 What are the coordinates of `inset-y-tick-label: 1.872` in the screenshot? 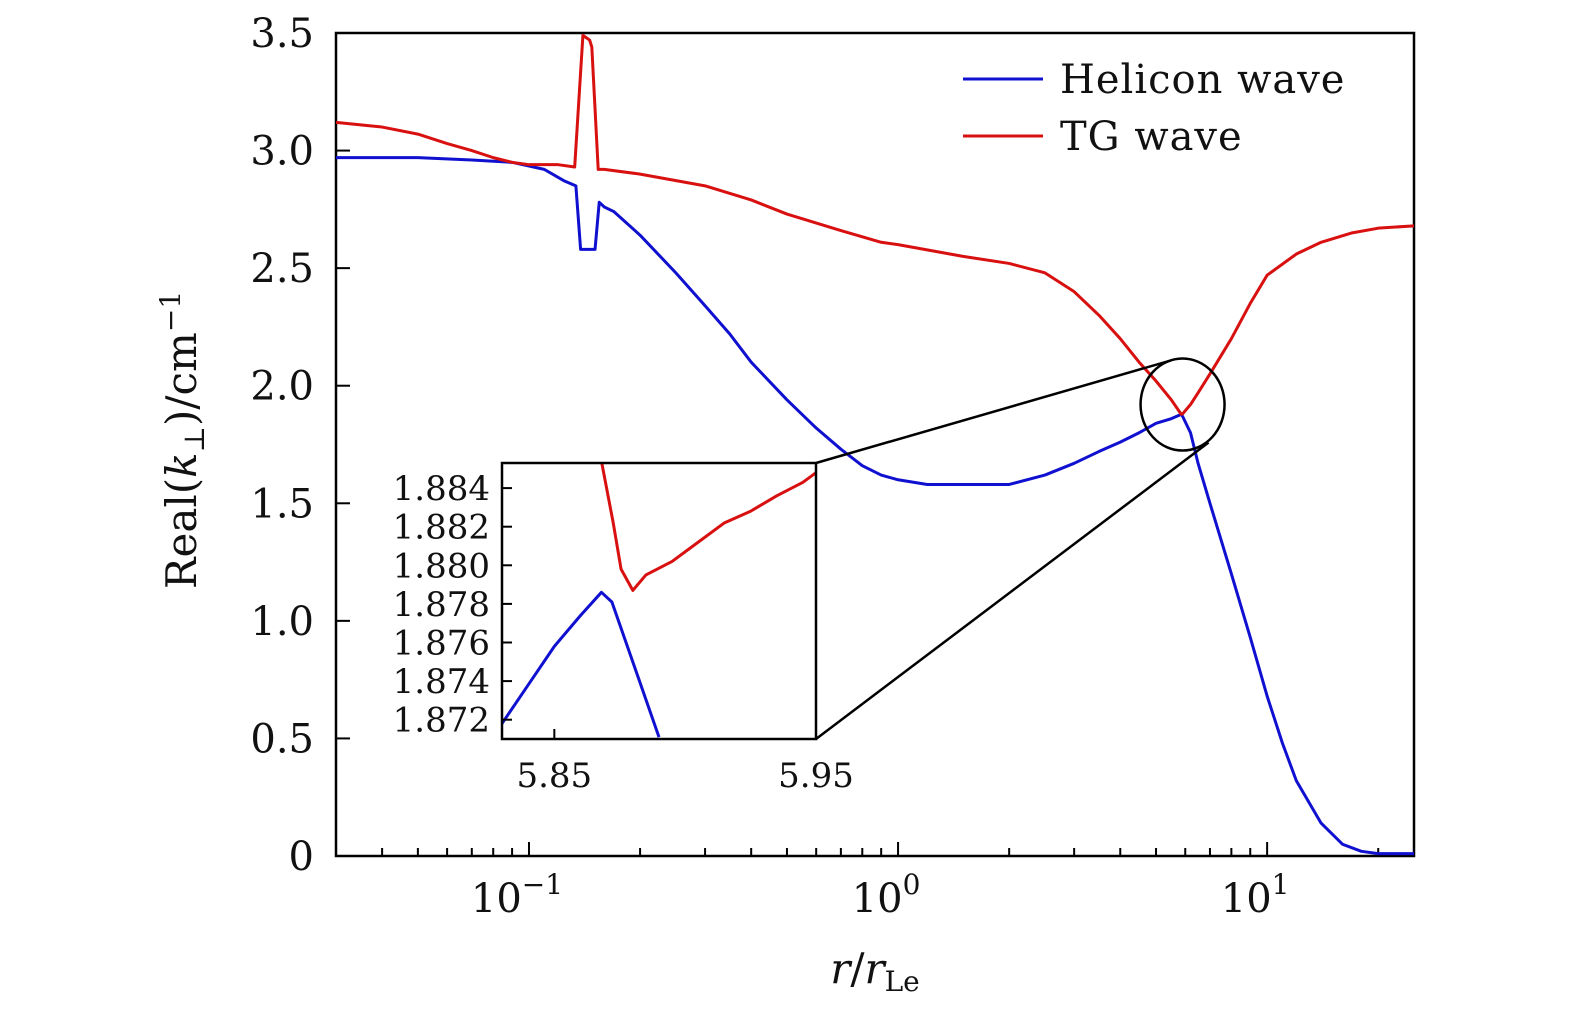 It's located at (441, 721).